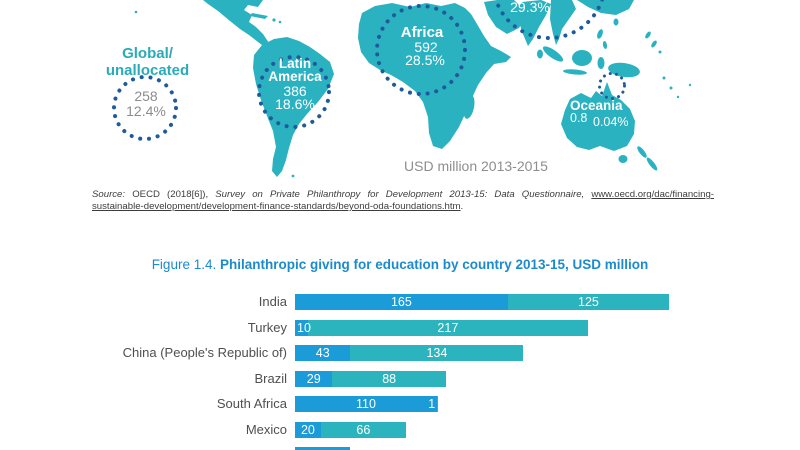  I want to click on global-region-value: 258, so click(146, 96).